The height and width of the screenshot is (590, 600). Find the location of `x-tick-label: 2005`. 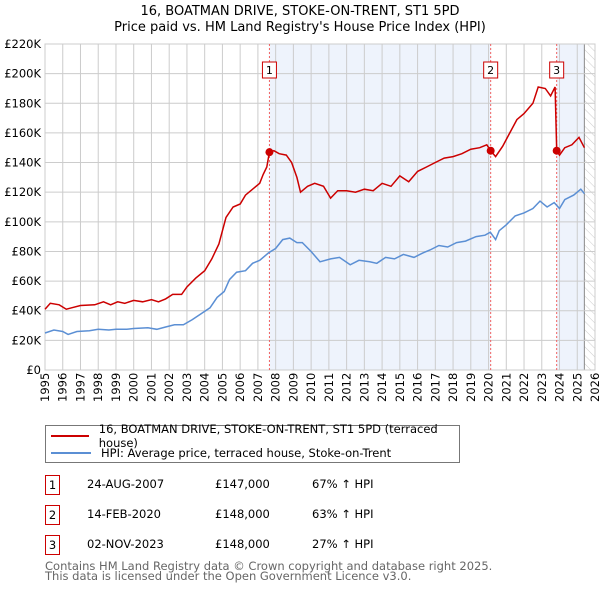

x-tick-label: 2005 is located at coordinates (222, 387).